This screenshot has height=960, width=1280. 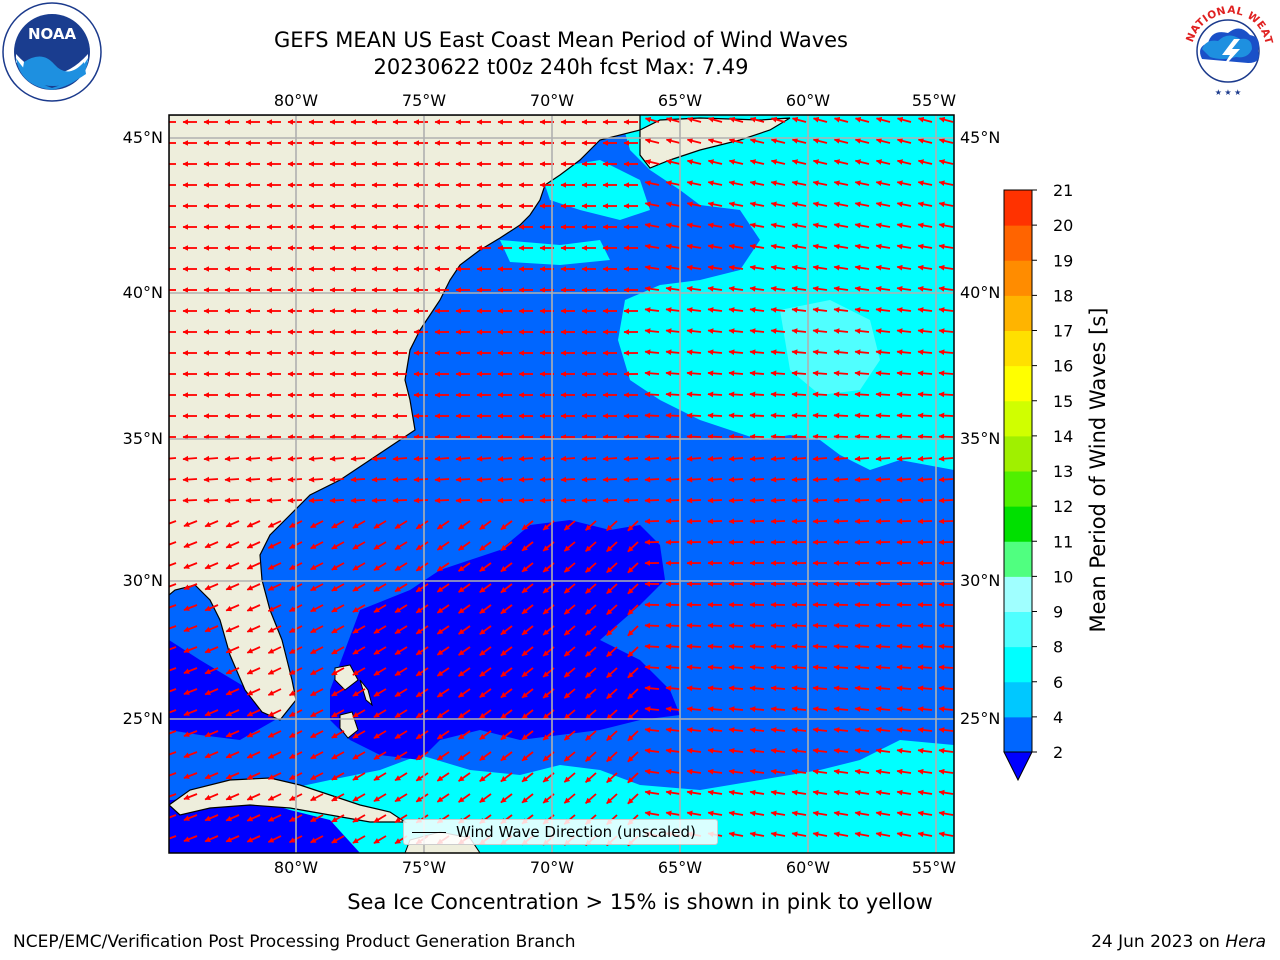 What do you see at coordinates (143, 718) in the screenshot?
I see `lat-label-left-25n: 25°N` at bounding box center [143, 718].